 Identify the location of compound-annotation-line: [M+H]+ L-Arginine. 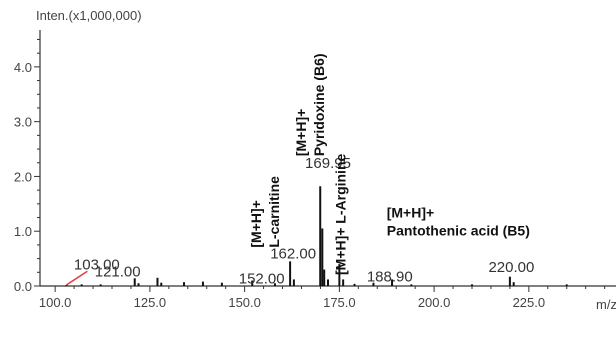
(340, 214).